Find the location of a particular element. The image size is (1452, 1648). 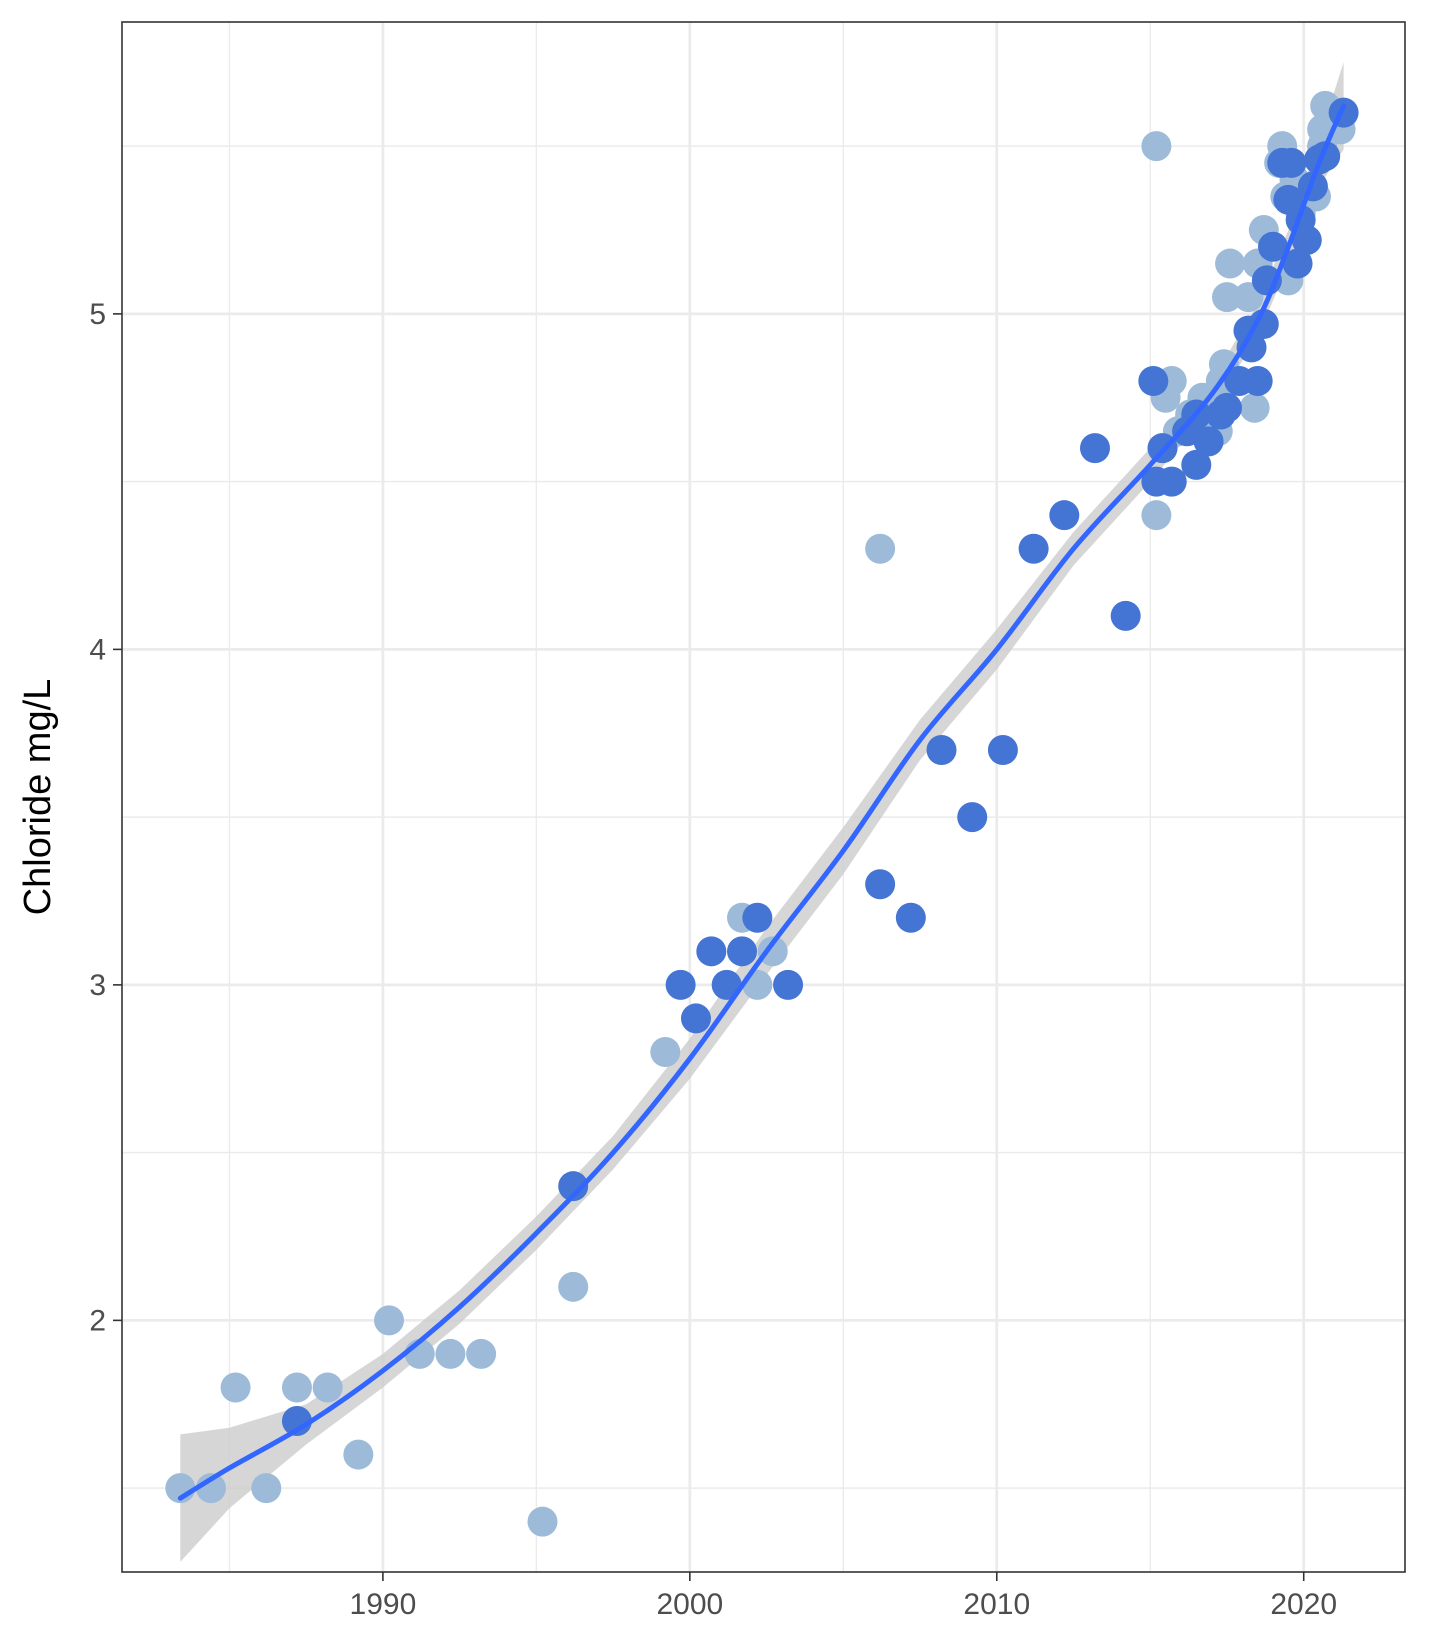

x-tick-label: 2010 is located at coordinates (996, 1604).